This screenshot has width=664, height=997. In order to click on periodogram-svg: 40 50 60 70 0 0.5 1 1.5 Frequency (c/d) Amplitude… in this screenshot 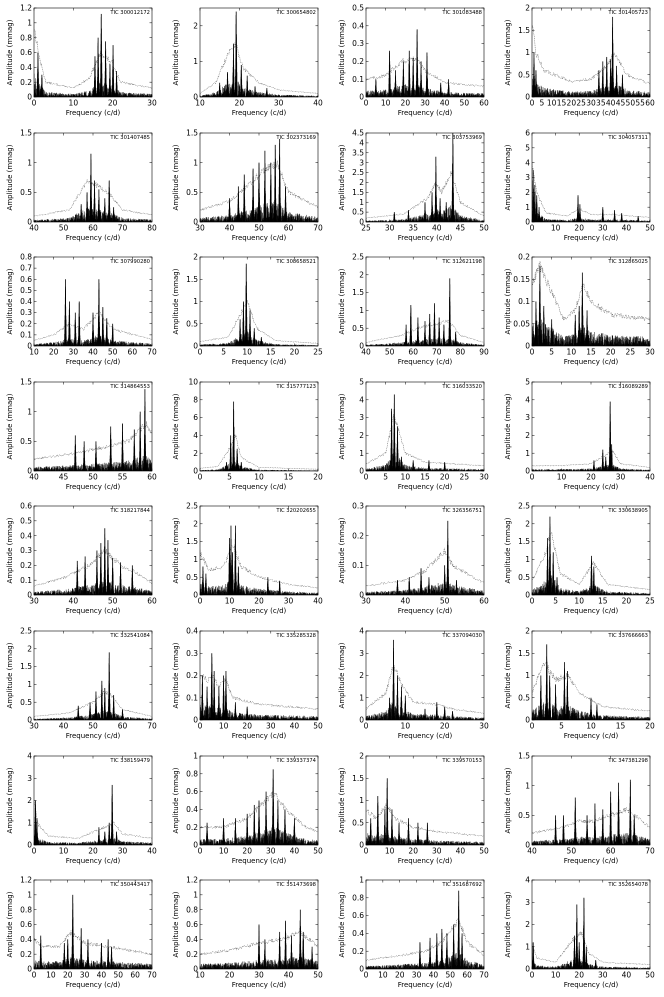, I will do `click(579, 807)`.